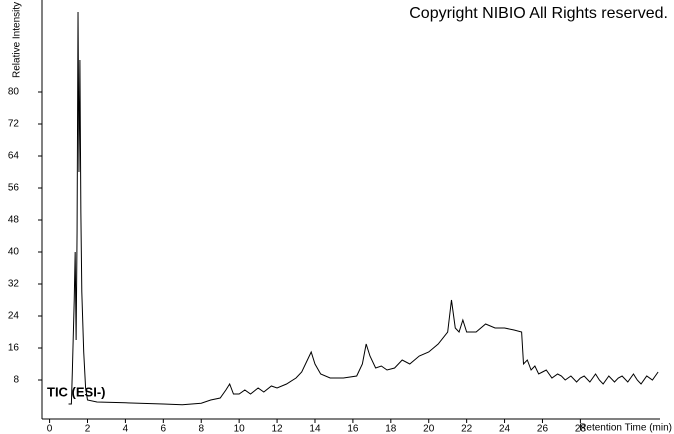  Describe the element at coordinates (625, 428) in the screenshot. I see `x-axis-label: Retention Time (min)` at that location.